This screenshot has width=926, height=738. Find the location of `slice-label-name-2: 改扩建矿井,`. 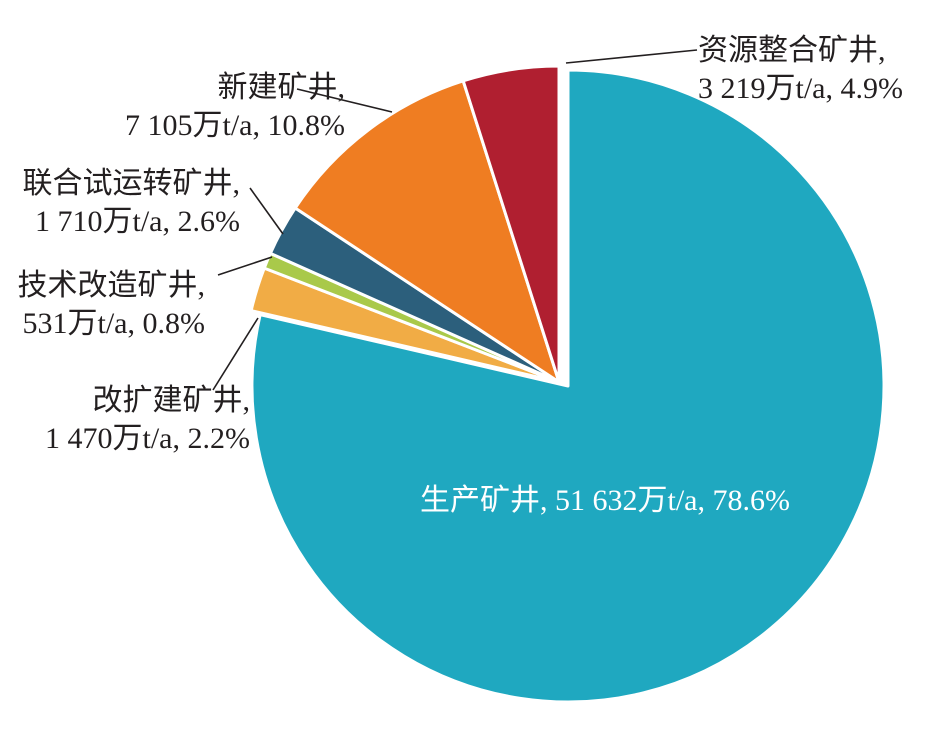

slice-label-name-2: 改扩建矿井, is located at coordinates (172, 400).